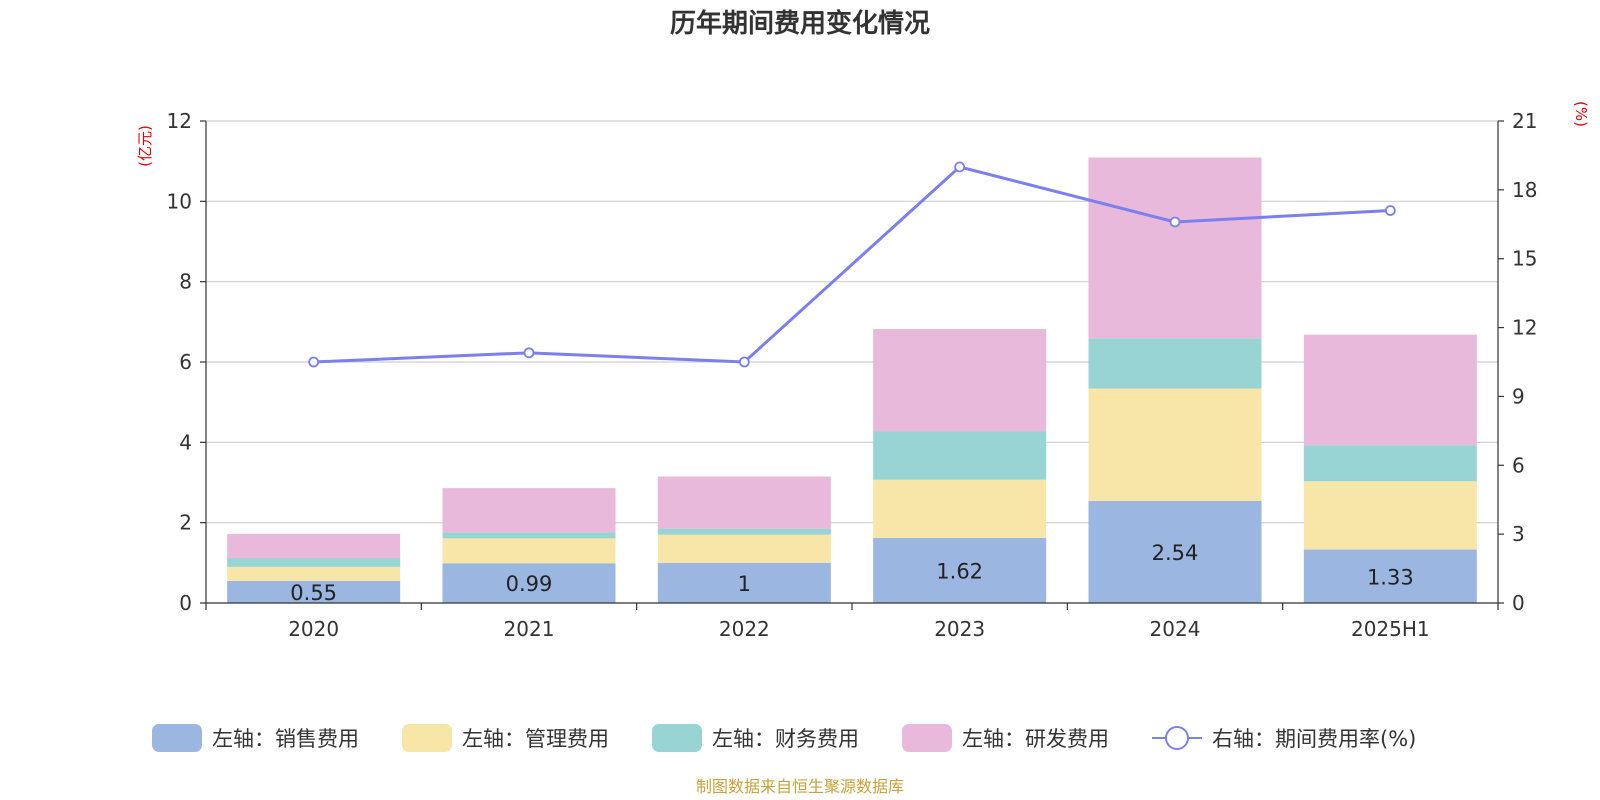  What do you see at coordinates (1518, 396) in the screenshot?
I see `right-axis-tick-label: 9` at bounding box center [1518, 396].